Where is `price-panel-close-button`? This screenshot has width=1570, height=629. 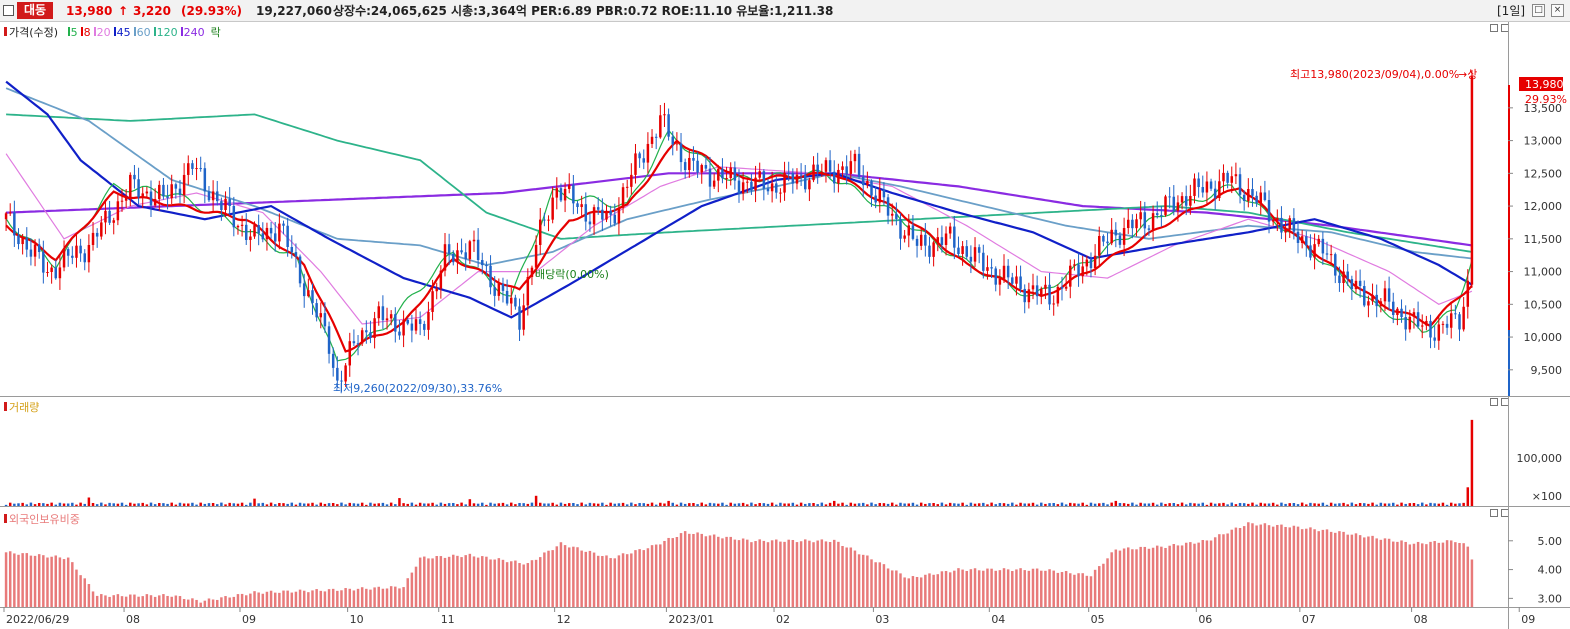
price-panel-close-button is located at coordinates (1505, 28).